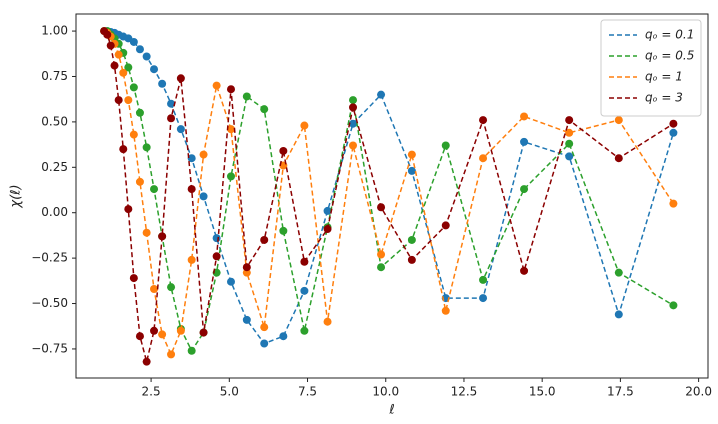 The image size is (718, 424). Describe the element at coordinates (464, 392) in the screenshot. I see `x-tick-label: 12.5` at that location.